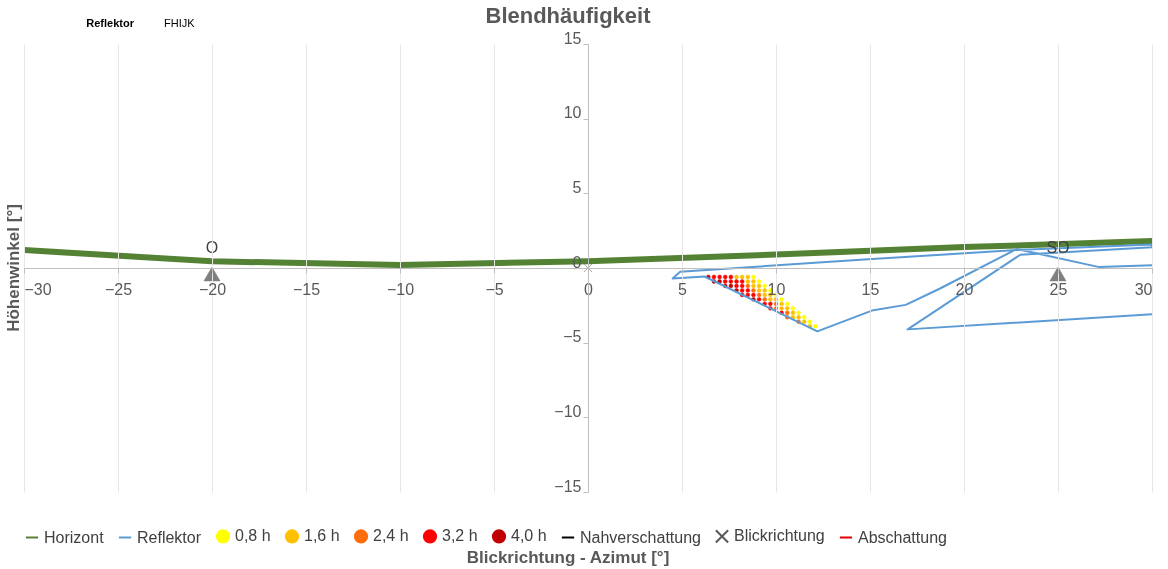 This screenshot has height=569, width=1168. I want to click on legend-label: 3,2 h, so click(460, 536).